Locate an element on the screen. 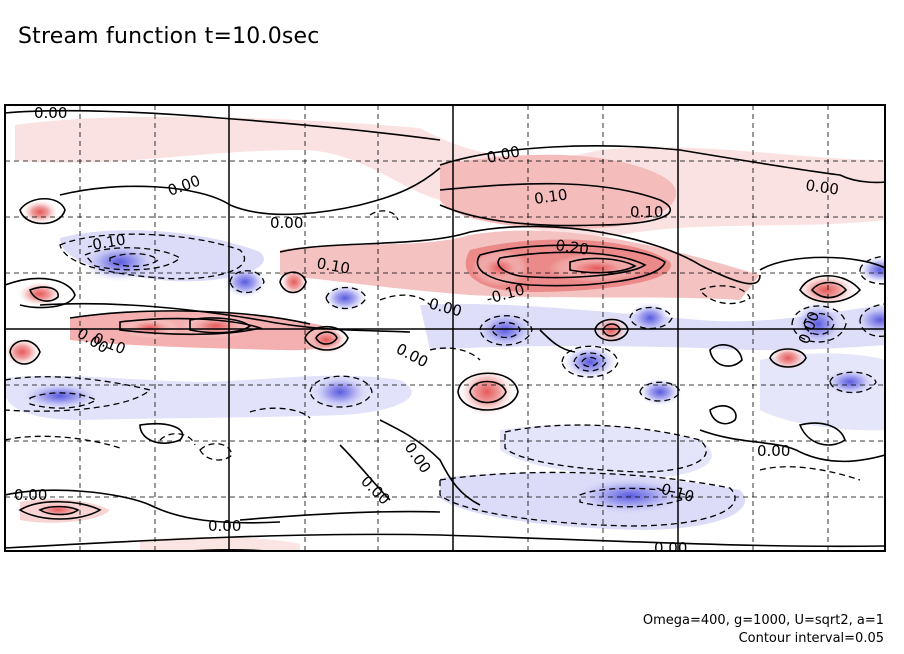 This screenshot has width=904, height=654. negative-region is located at coordinates (208, 397).